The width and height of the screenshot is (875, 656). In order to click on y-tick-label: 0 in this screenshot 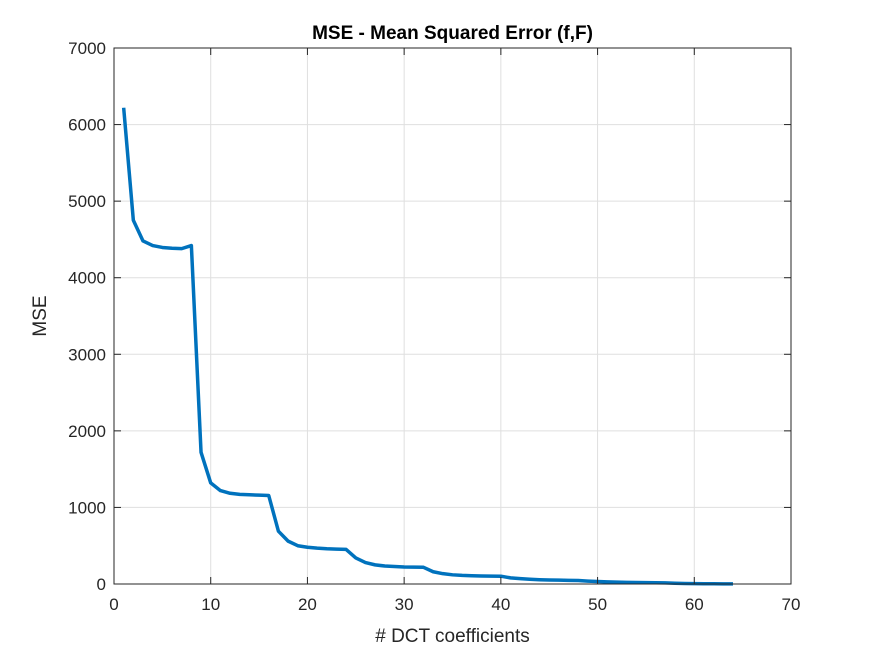, I will do `click(101, 584)`.